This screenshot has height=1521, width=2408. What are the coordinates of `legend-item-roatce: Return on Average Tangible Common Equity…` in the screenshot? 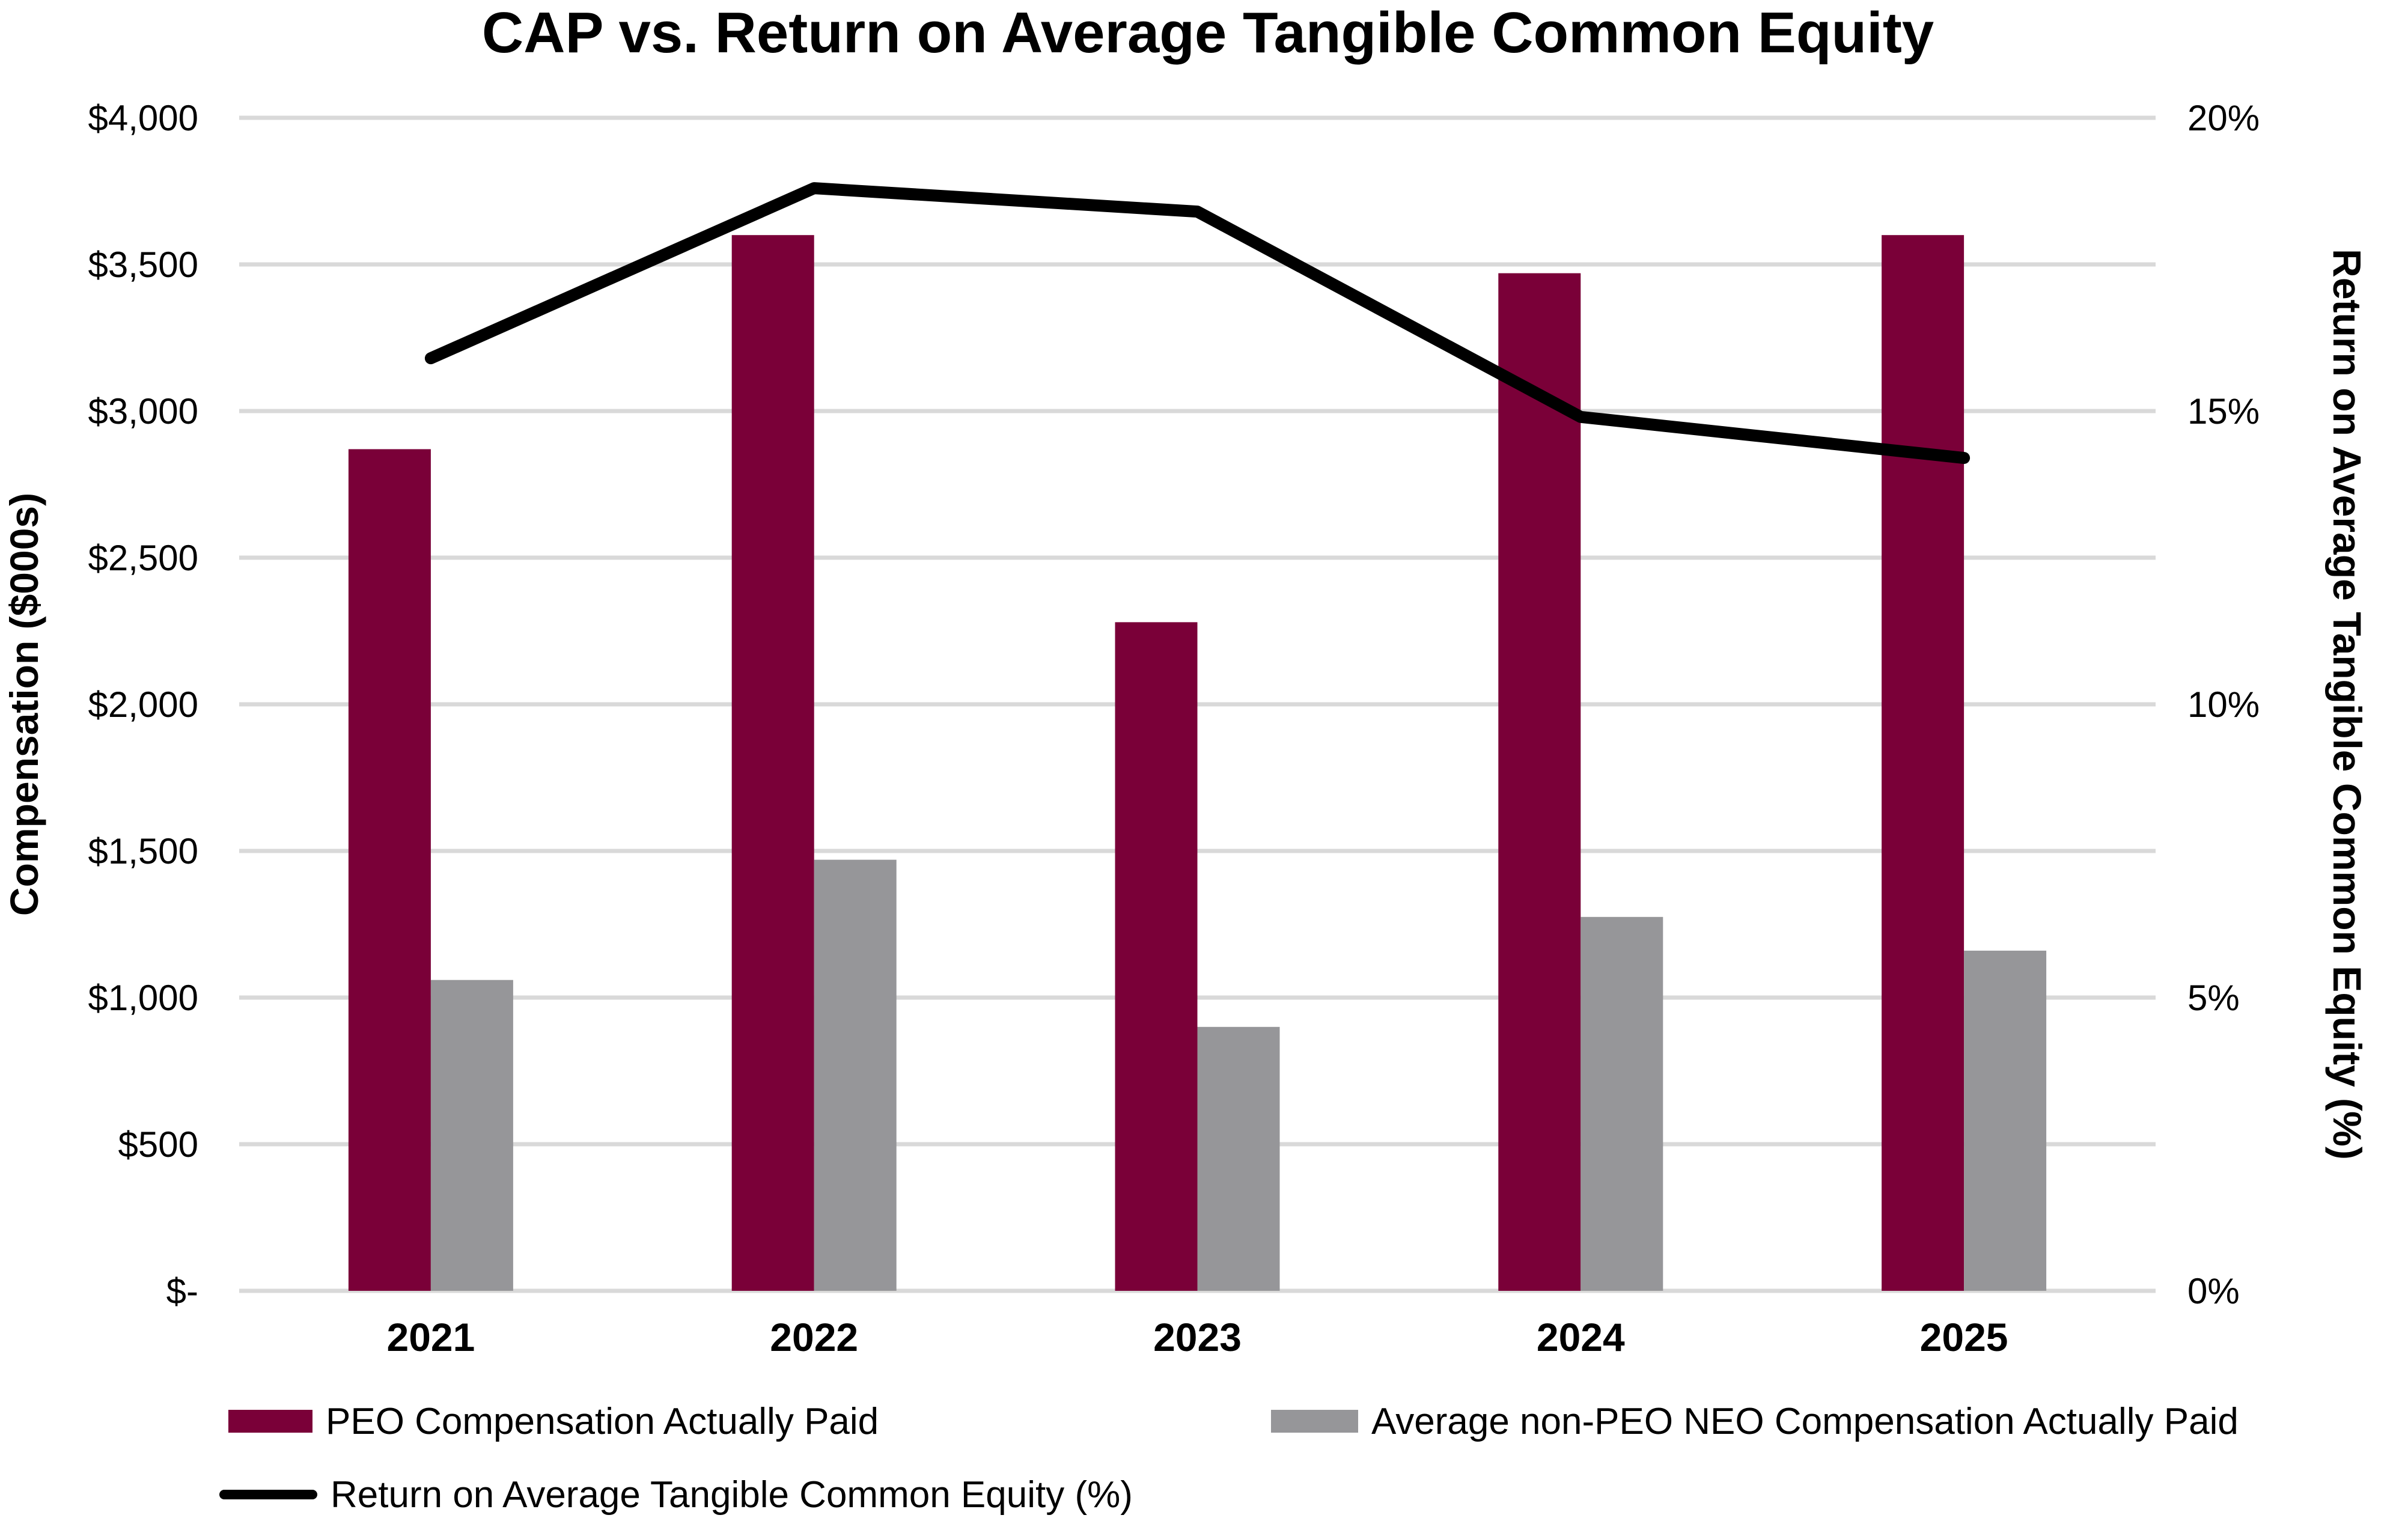 It's located at (676, 1495).